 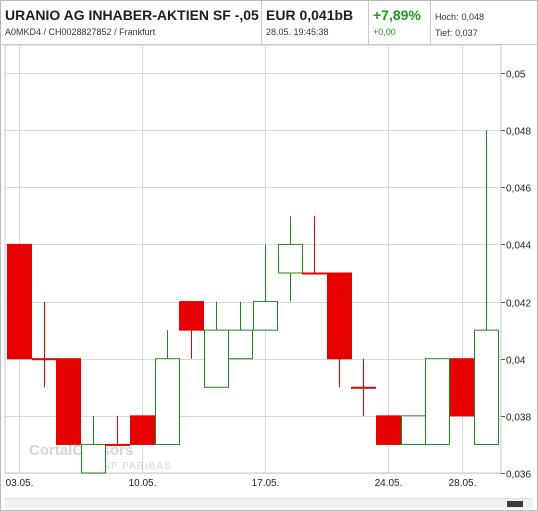 What do you see at coordinates (80, 32) in the screenshot?
I see `instrument-ids: A0MKD4 / CH0028827852 / Frankfurt` at bounding box center [80, 32].